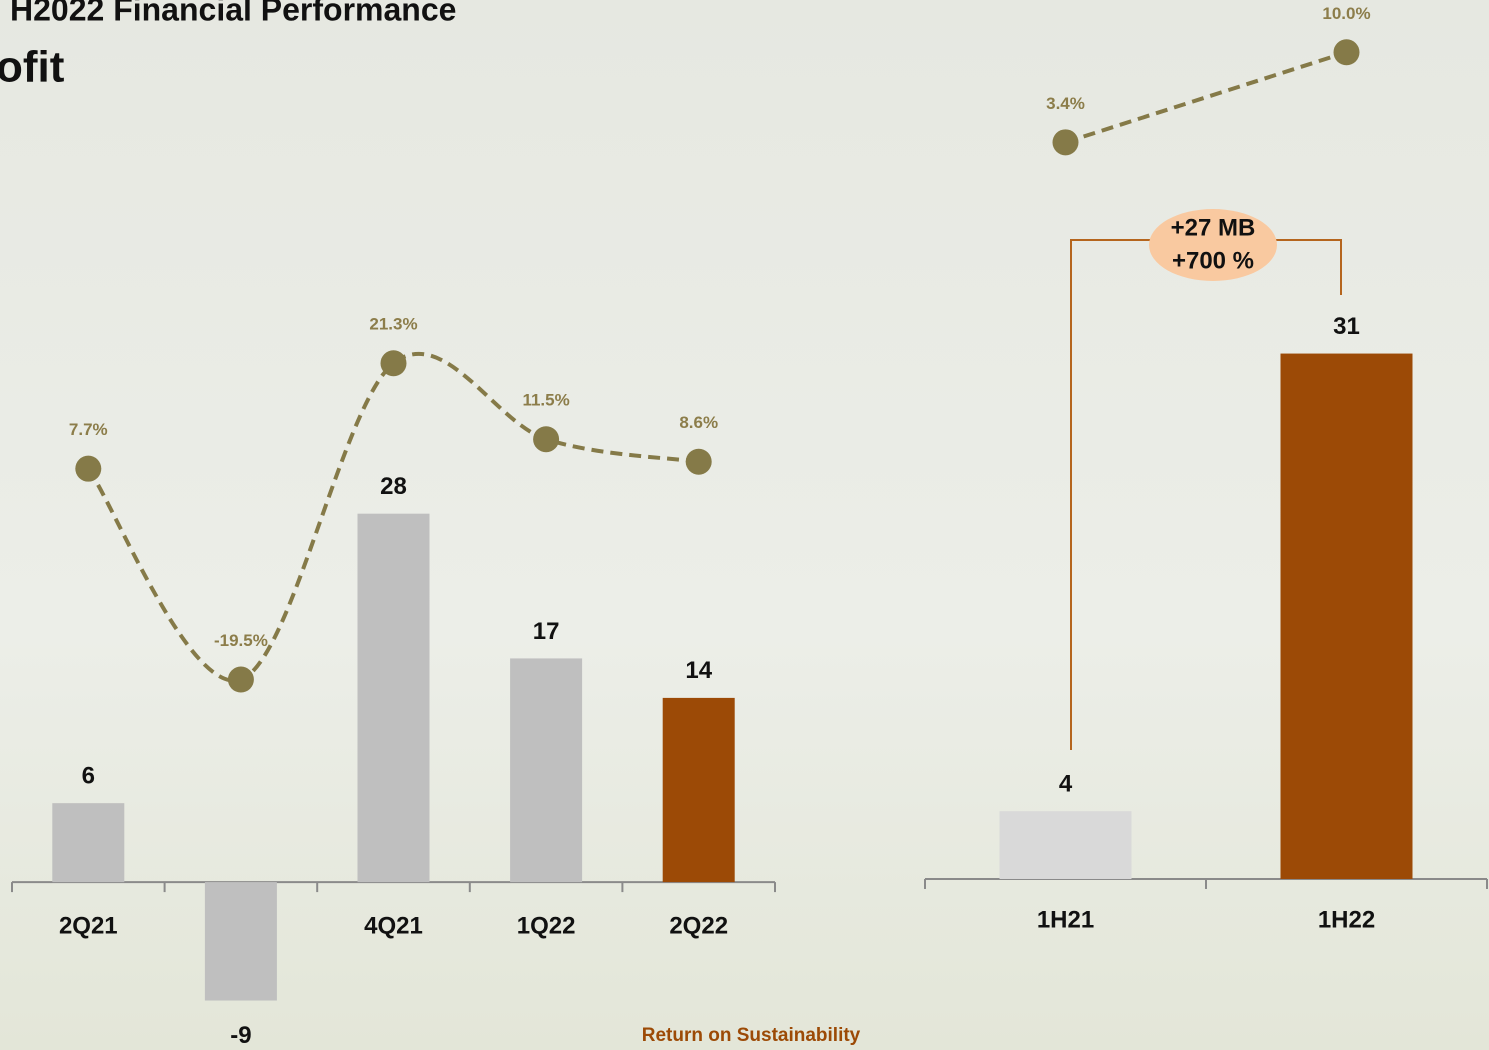 The image size is (1489, 1050). I want to click on bar-value-label: -9, so click(240, 1035).